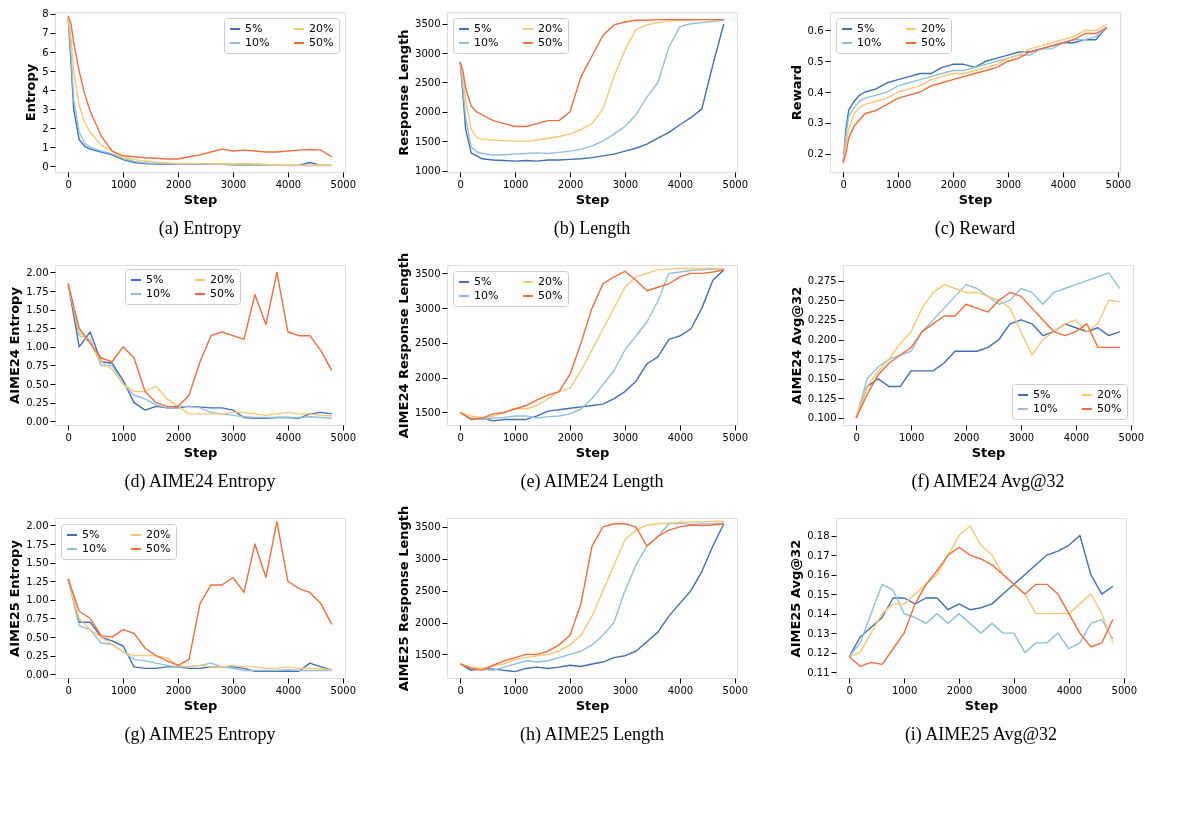  Describe the element at coordinates (592, 734) in the screenshot. I see `text: (h) AIME25 Length` at that location.